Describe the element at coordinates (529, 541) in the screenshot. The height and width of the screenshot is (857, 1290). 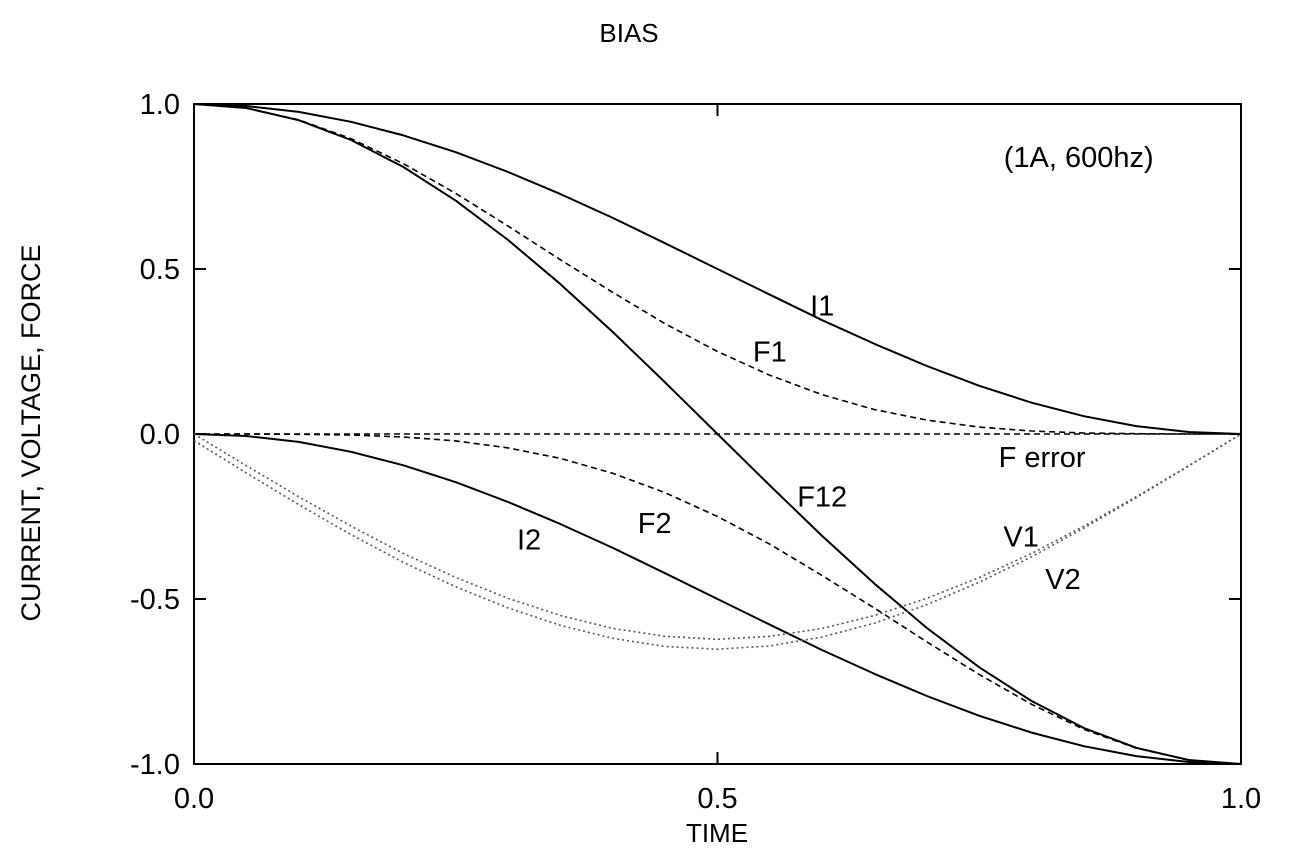
I see `annotation-i2: I2` at that location.